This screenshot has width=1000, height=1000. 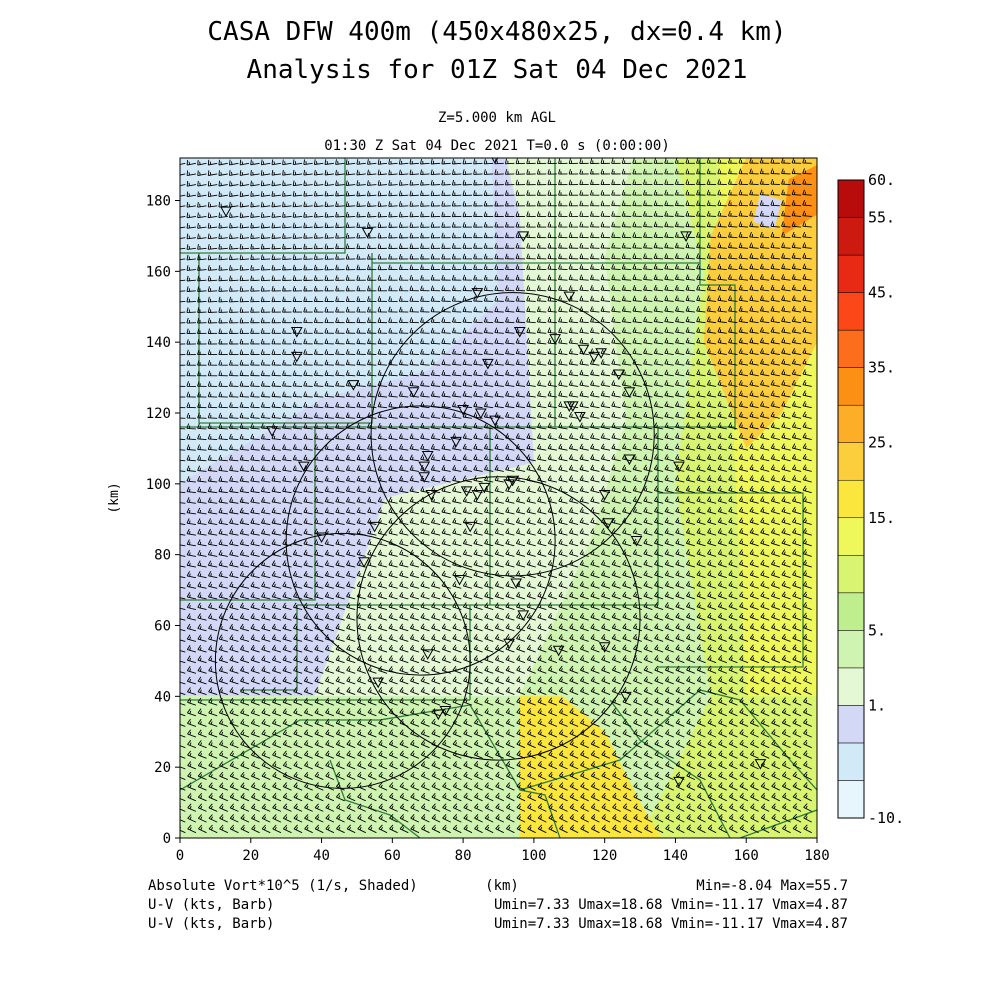 What do you see at coordinates (881, 218) in the screenshot?
I see `colorbar-label: 55.` at bounding box center [881, 218].